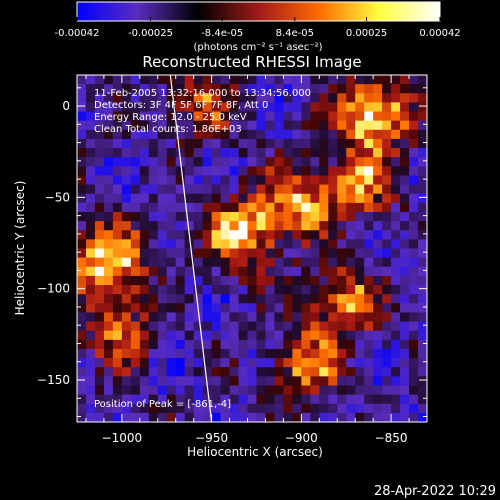 This screenshot has width=500, height=500. I want to click on x-axis-title: Heliocentric X (arcsec), so click(255, 452).